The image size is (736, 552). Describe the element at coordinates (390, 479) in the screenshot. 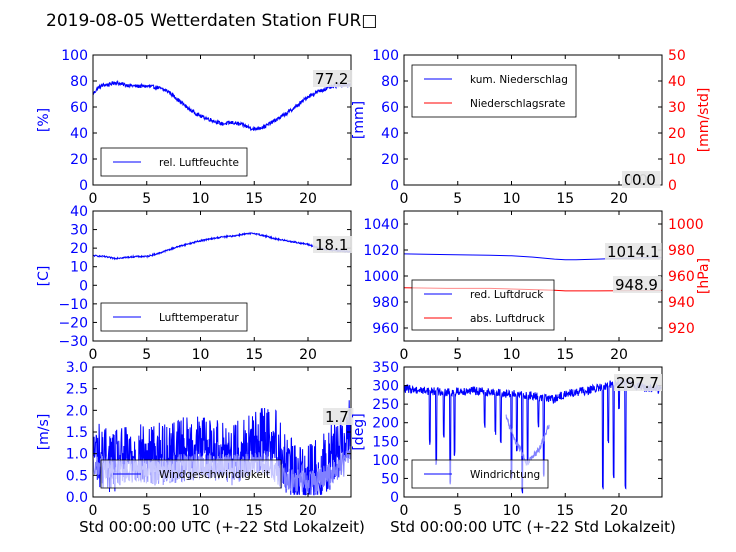

I see `y-tick-label: 50` at that location.